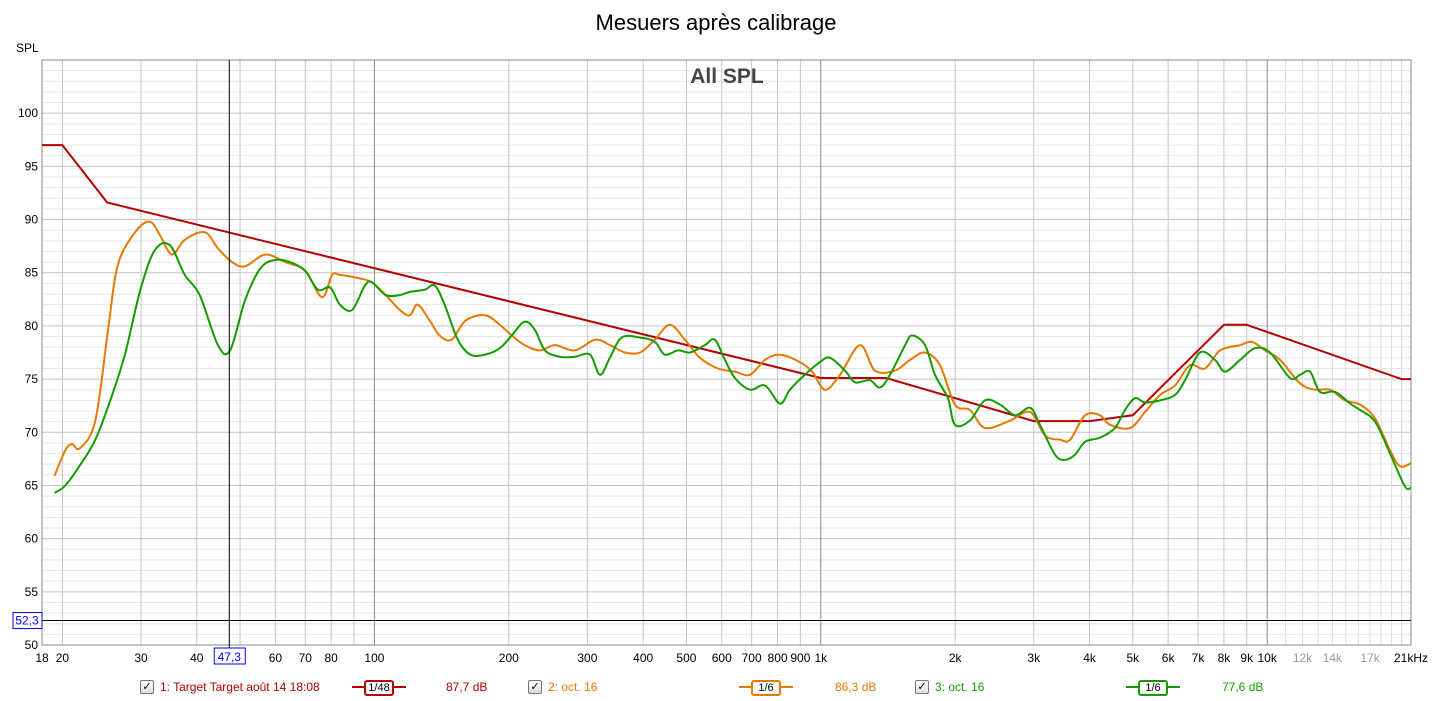 Image resolution: width=1433 pixels, height=701 pixels. I want to click on y-tick-label: 55, so click(32, 592).